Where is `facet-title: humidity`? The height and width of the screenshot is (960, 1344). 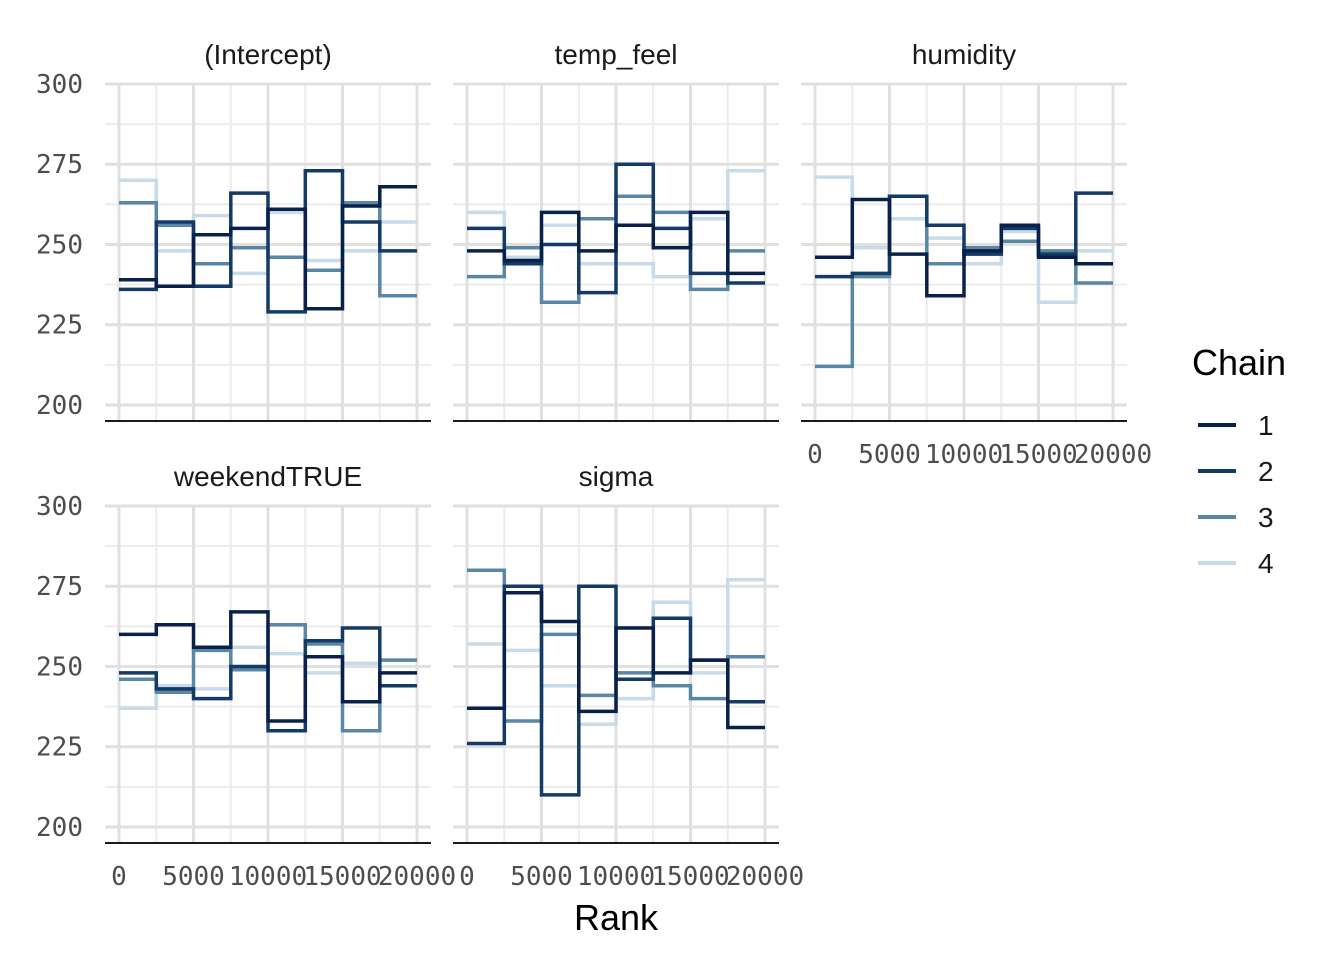 facet-title: humidity is located at coordinates (964, 54).